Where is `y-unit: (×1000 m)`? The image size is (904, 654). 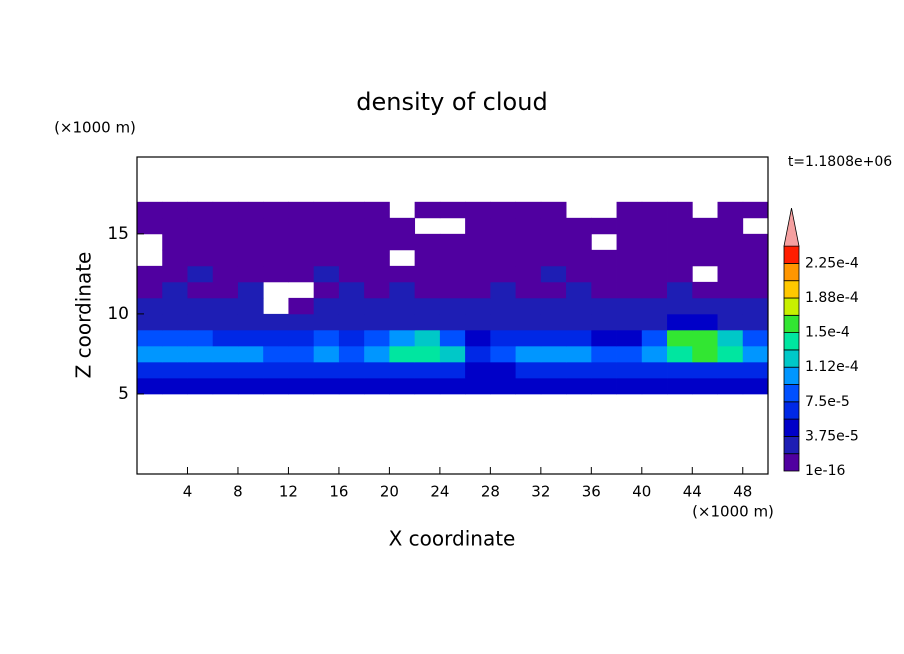 y-unit: (×1000 m) is located at coordinates (95, 128).